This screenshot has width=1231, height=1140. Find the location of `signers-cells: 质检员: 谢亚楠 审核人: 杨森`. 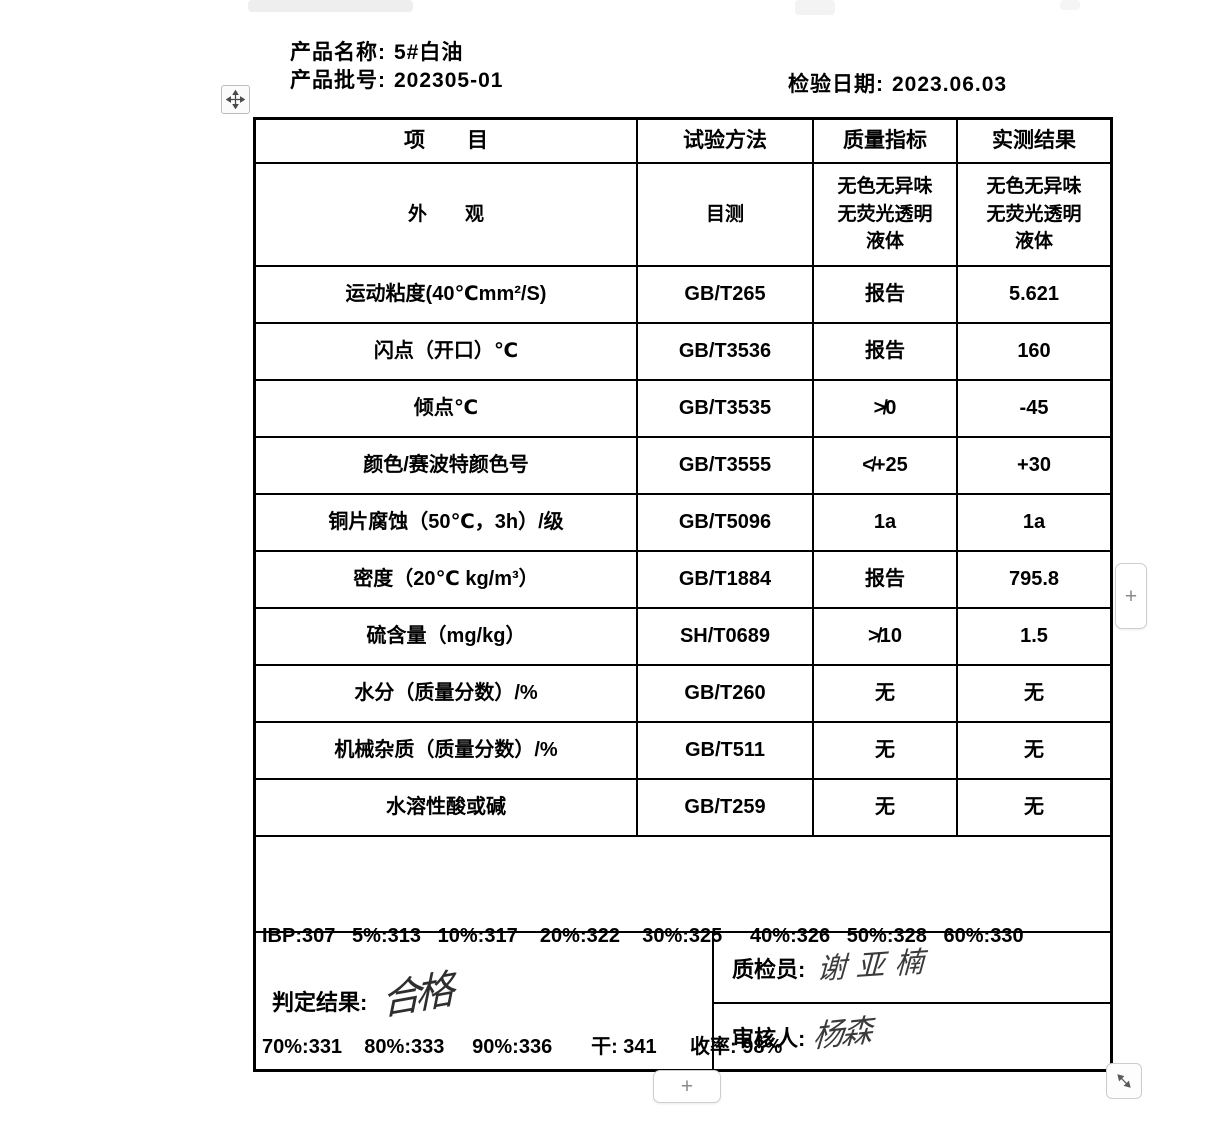

signers-cells: 质检员: 谢亚楠 审核人: 杨森 is located at coordinates (912, 1001).